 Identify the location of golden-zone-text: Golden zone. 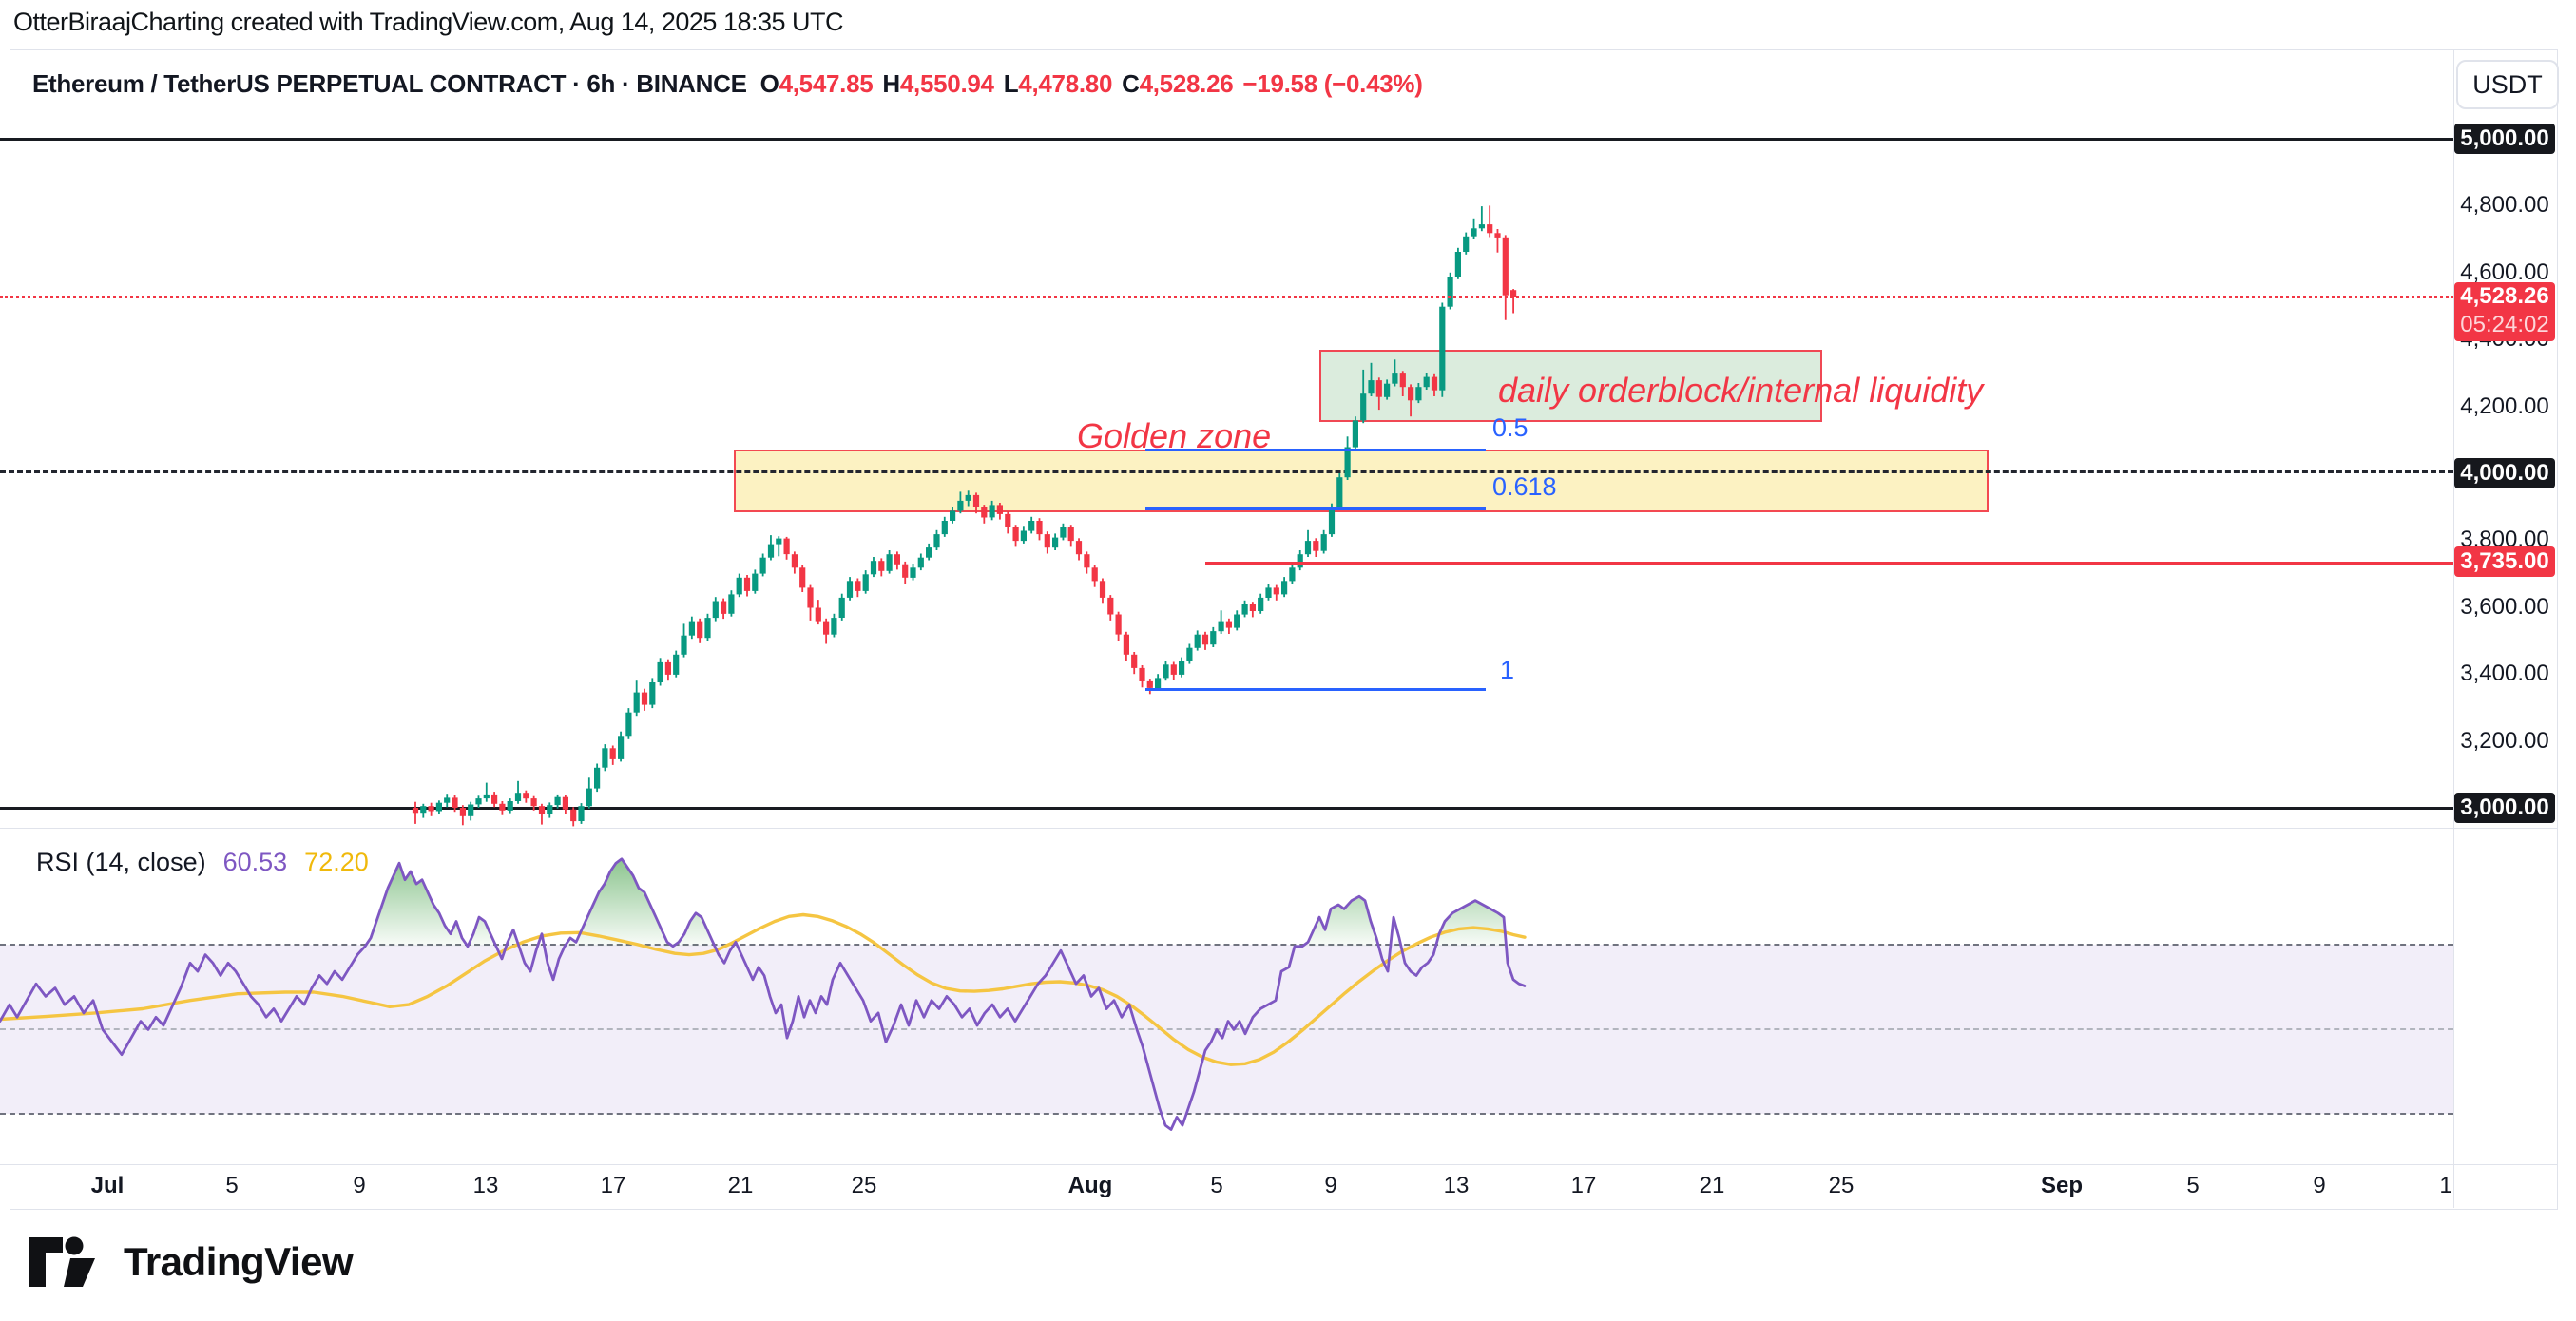
(1174, 435).